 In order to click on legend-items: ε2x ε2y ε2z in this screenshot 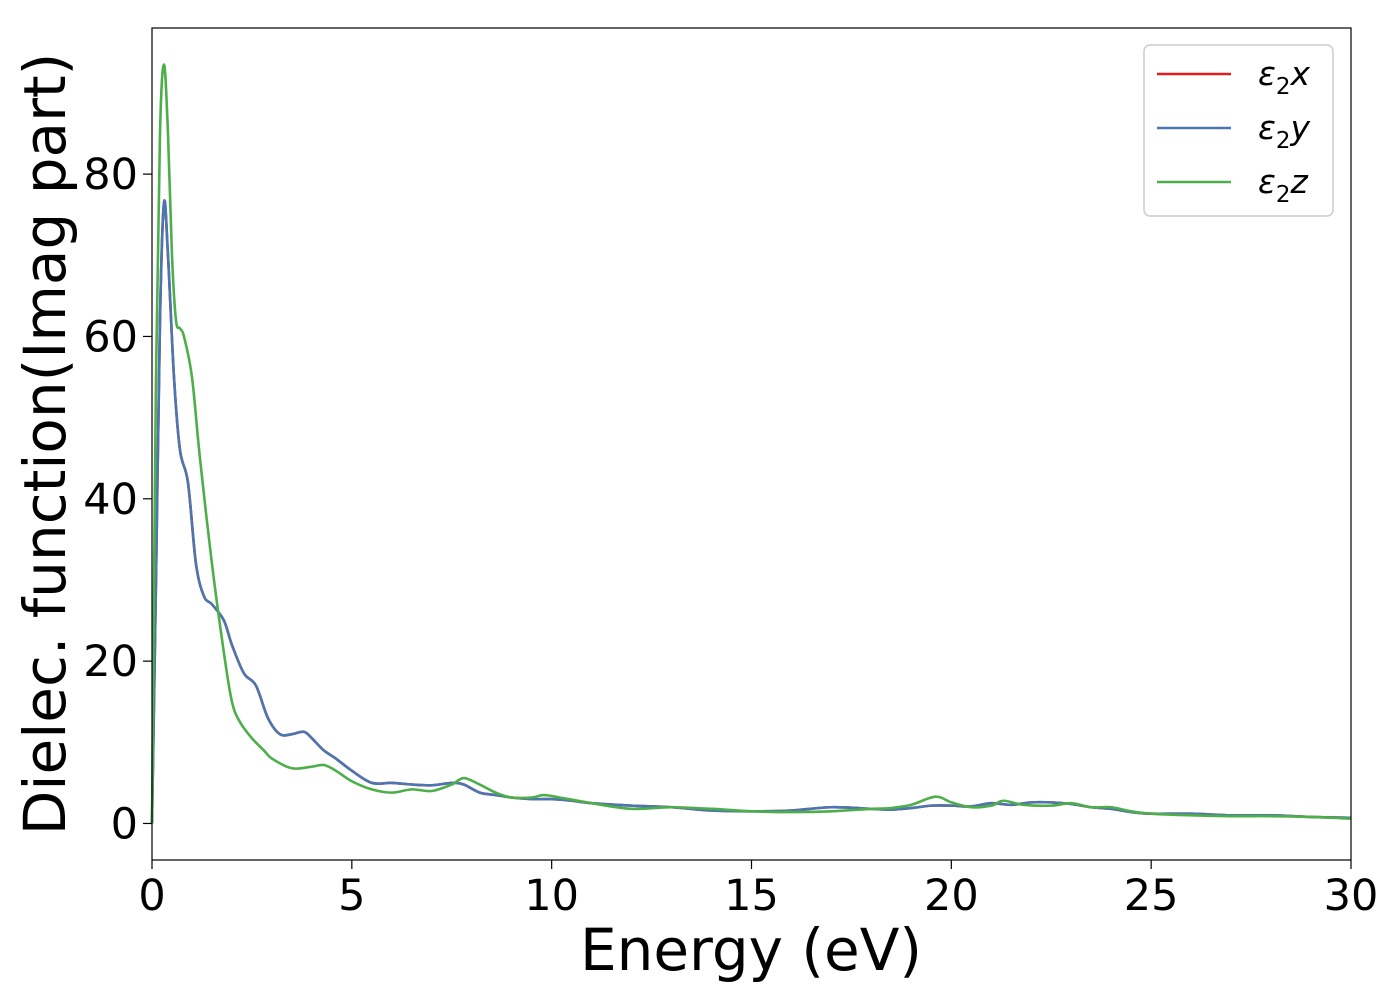, I will do `click(1233, 131)`.